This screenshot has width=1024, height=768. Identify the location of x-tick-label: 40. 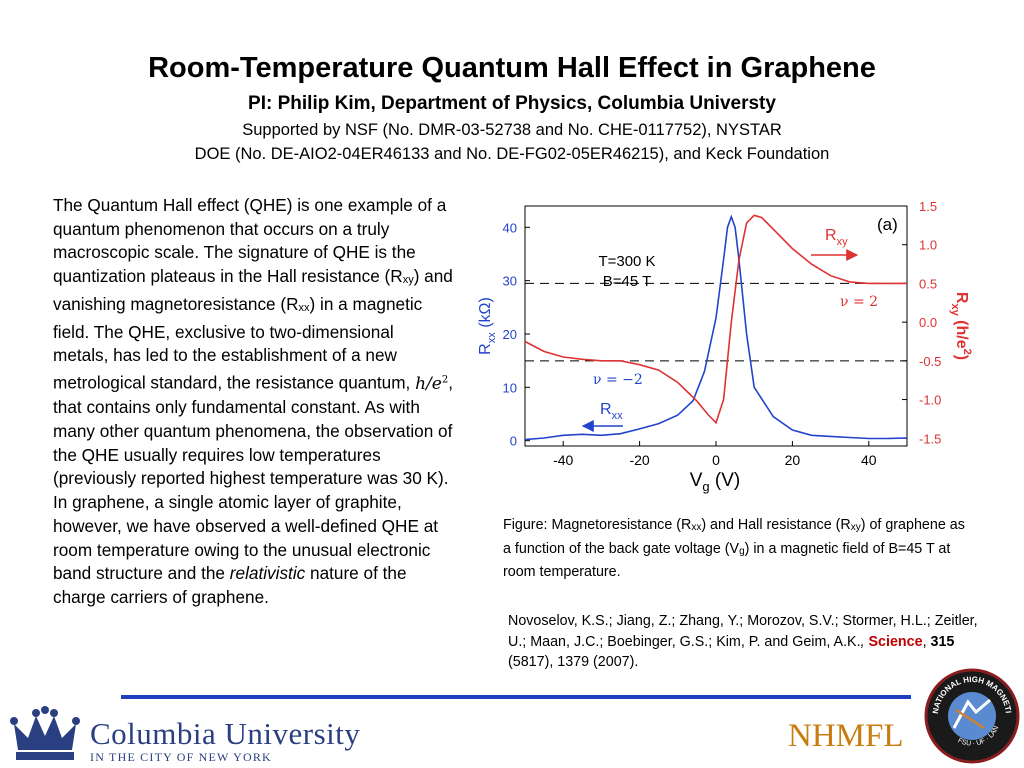
(869, 460).